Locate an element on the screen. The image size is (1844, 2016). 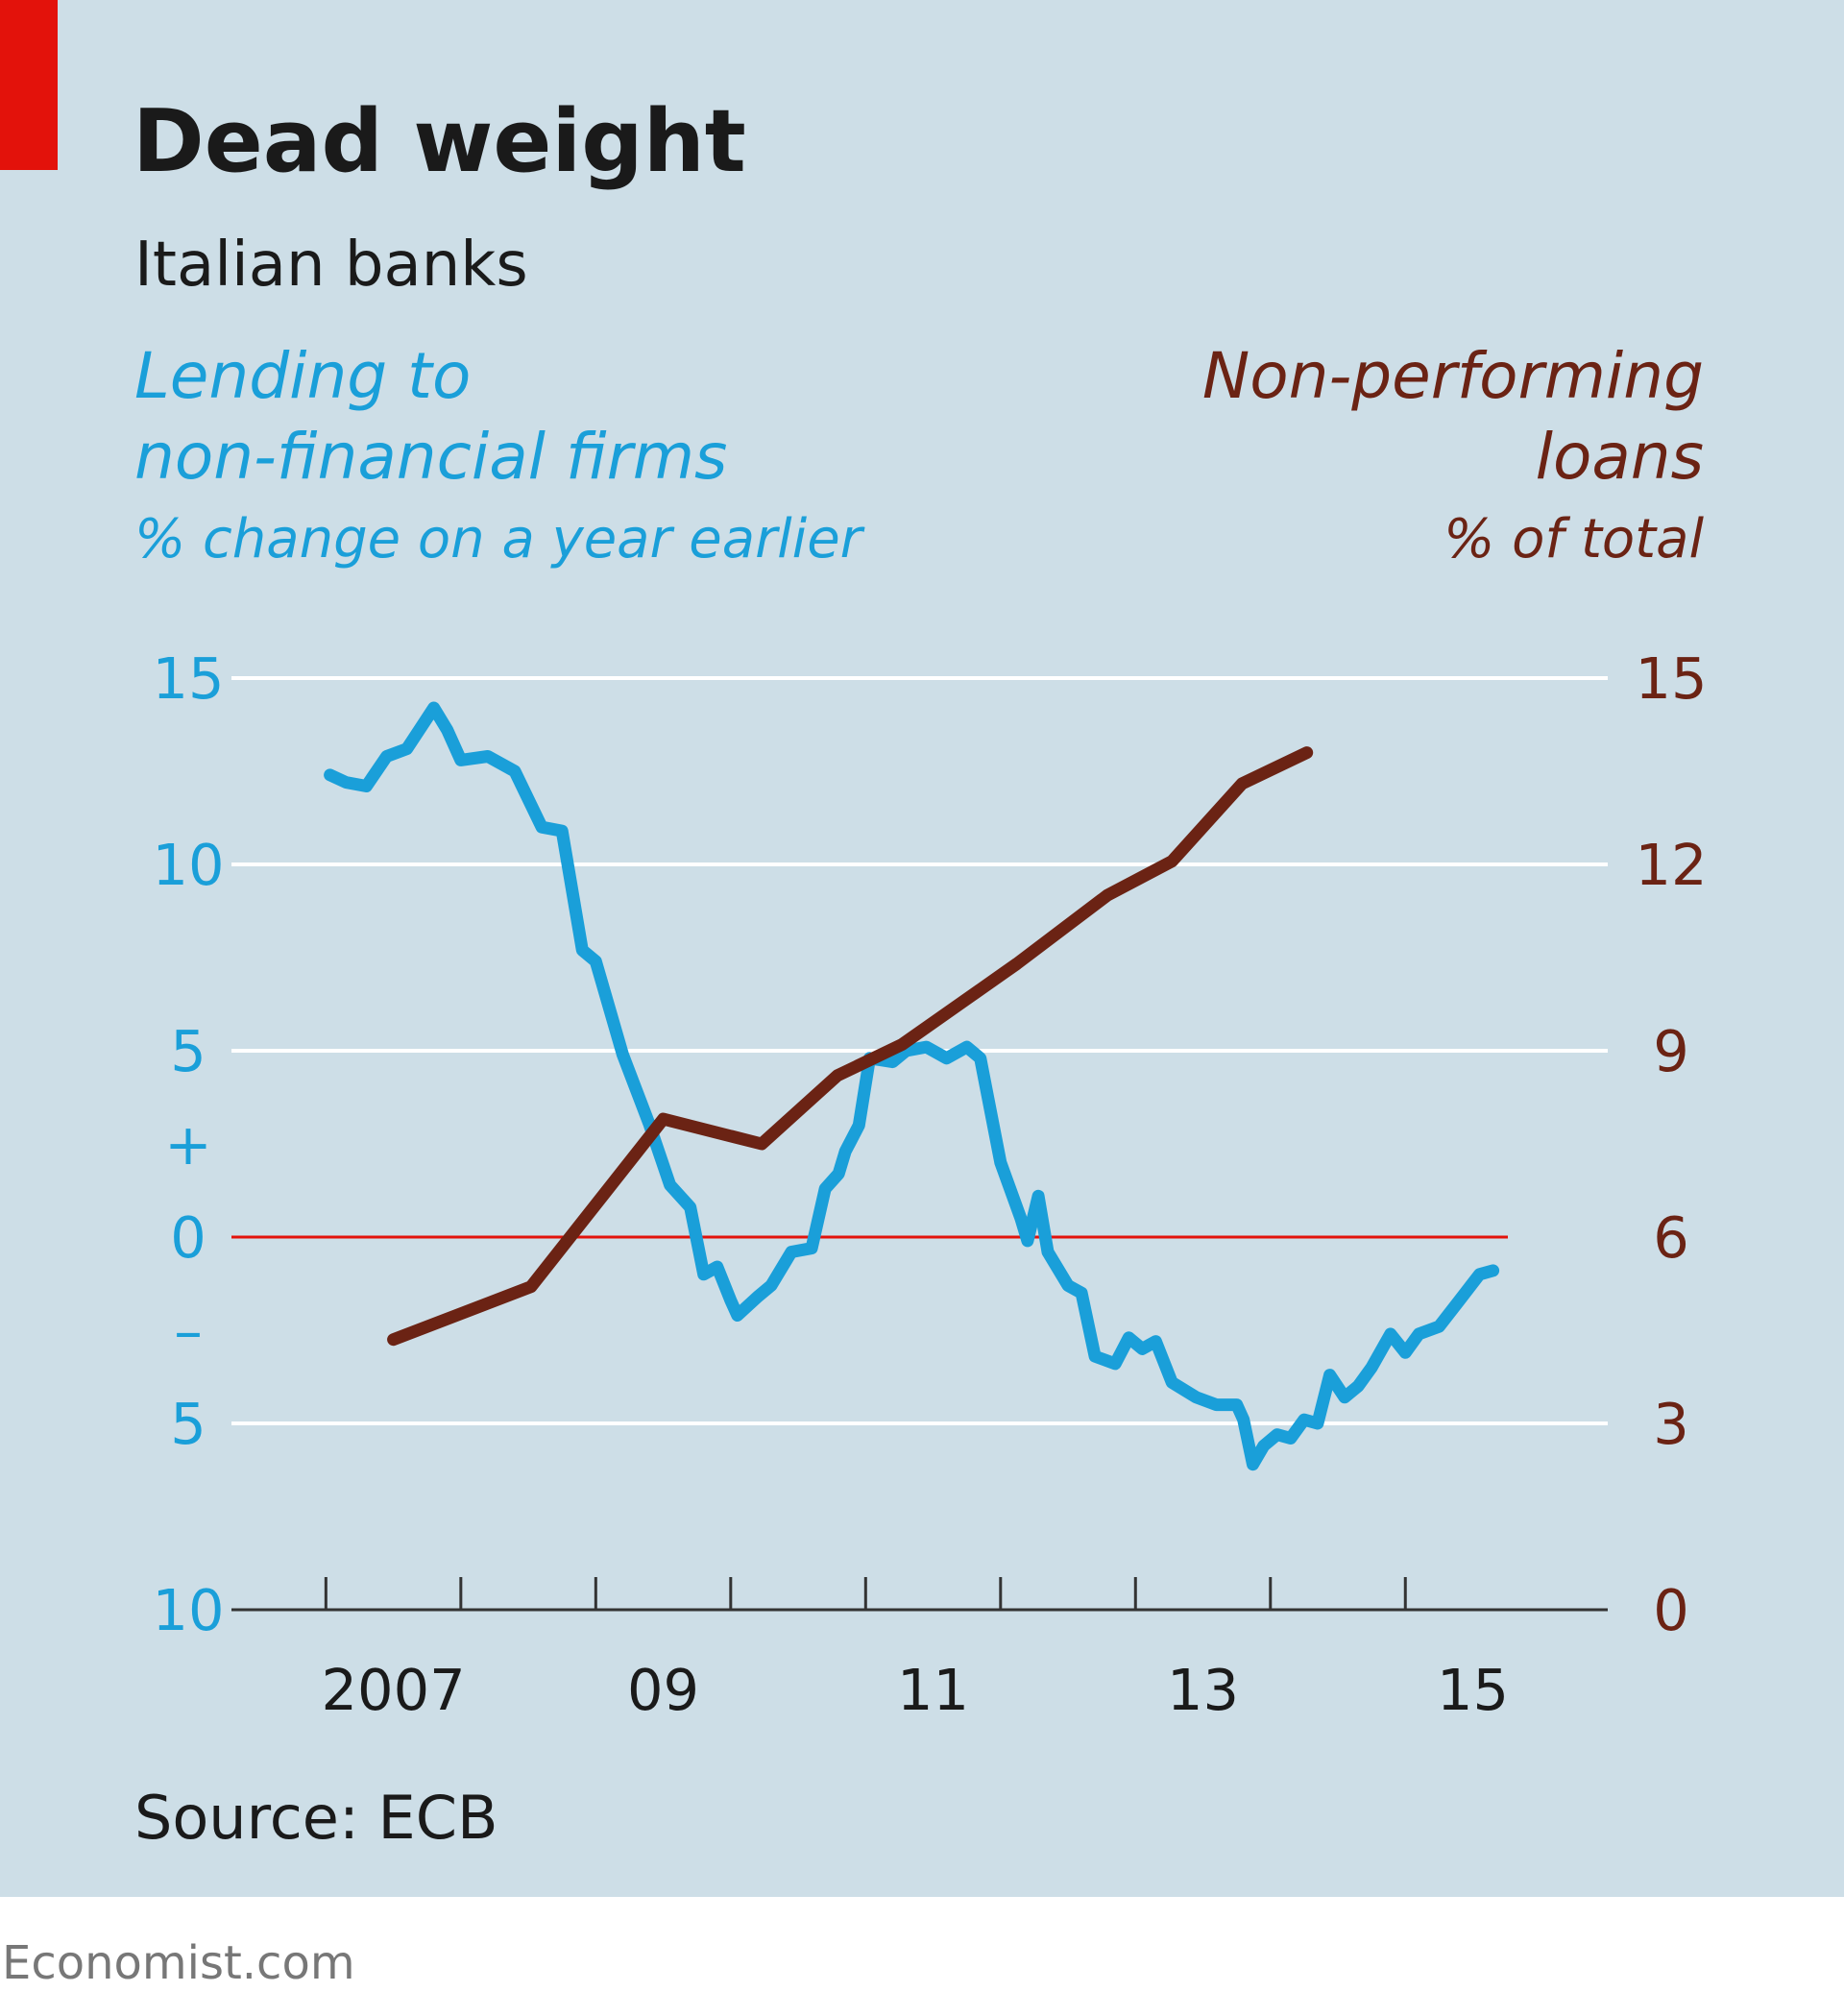
y2-axis-unit: % of total is located at coordinates (1574, 539).